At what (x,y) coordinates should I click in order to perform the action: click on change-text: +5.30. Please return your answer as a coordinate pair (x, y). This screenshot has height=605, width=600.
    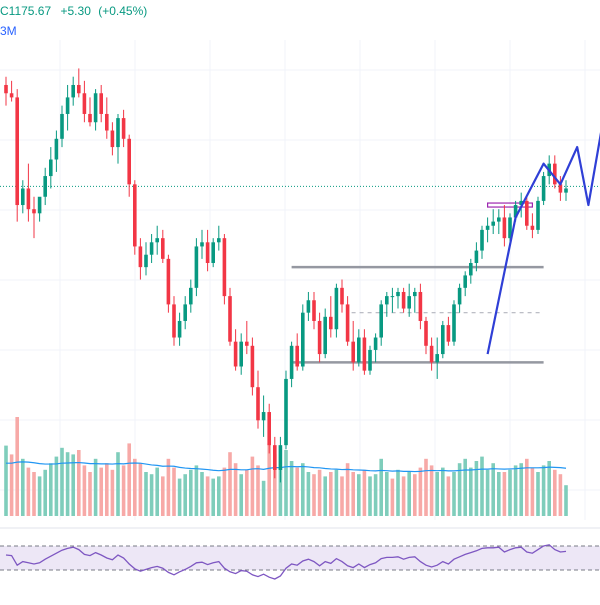
    Looking at the image, I should click on (75, 11).